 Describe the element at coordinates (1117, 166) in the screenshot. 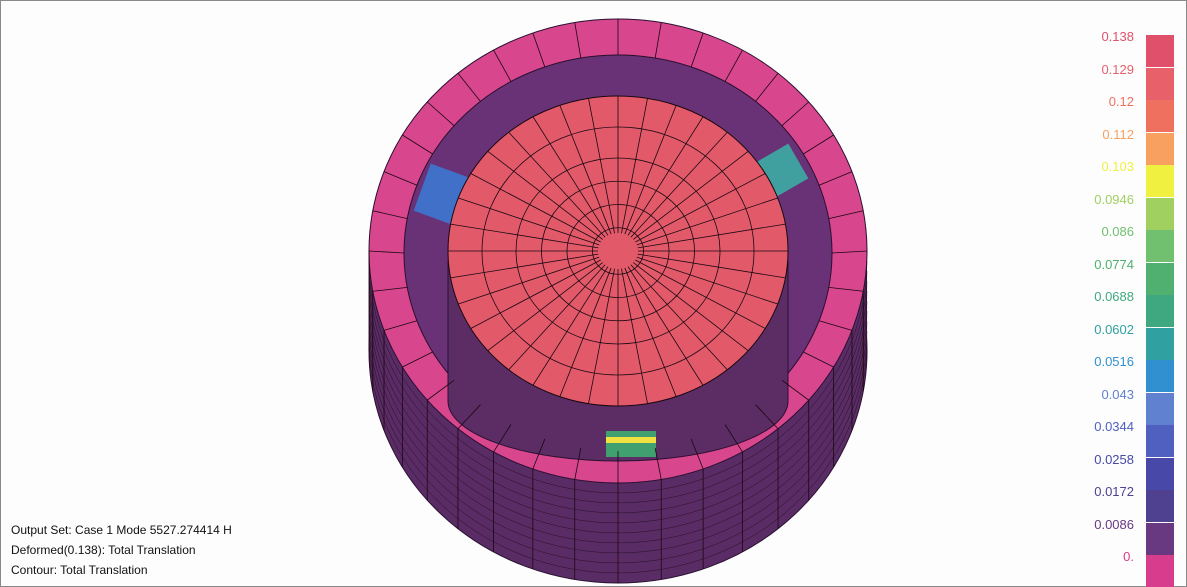

I see `legend-label: 0.103` at that location.